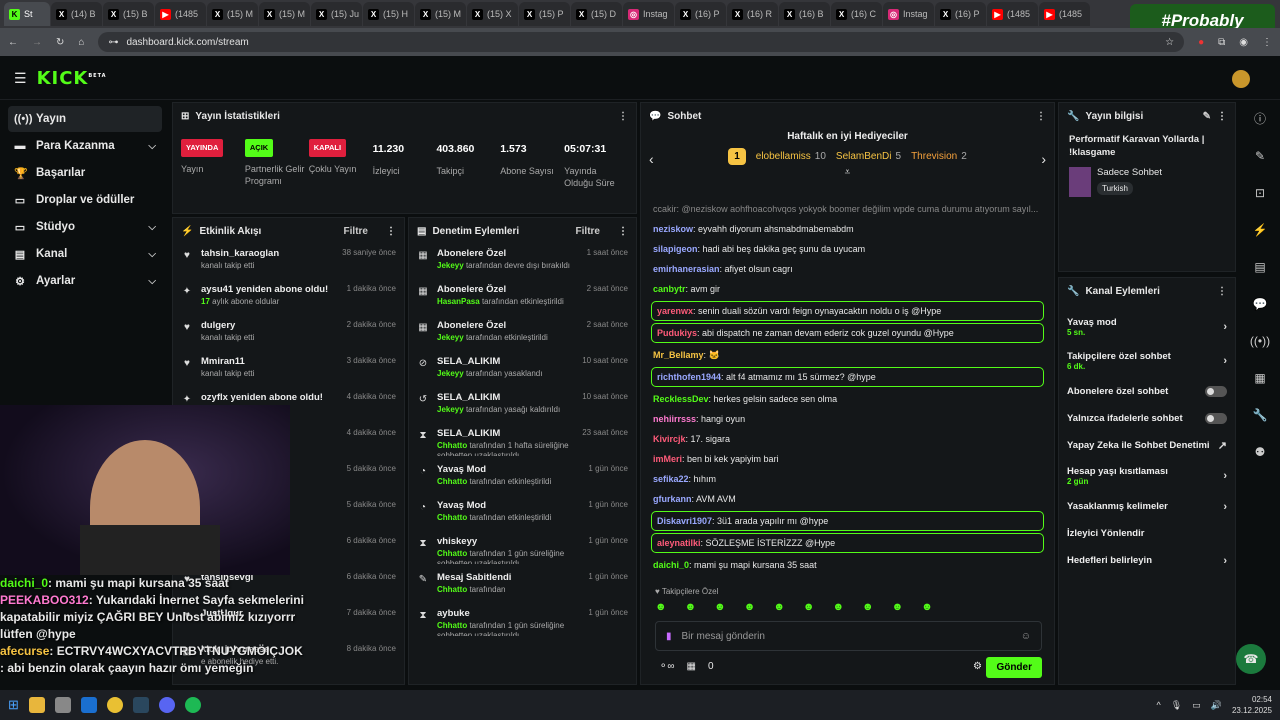 This screenshot has width=1280, height=720. I want to click on gift-icon: ▦, so click(691, 666).